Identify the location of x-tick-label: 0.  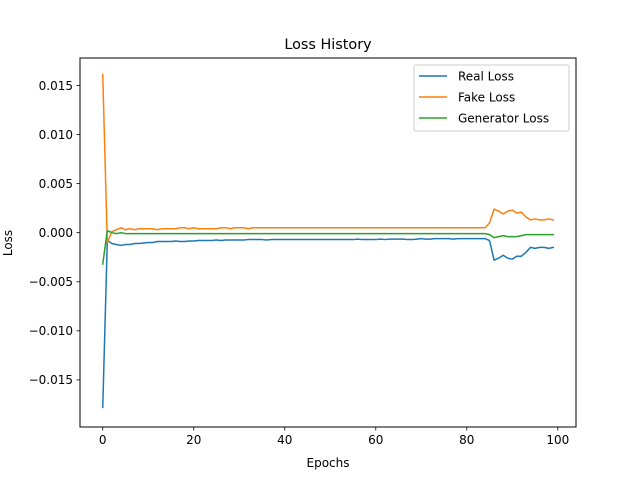
(103, 440).